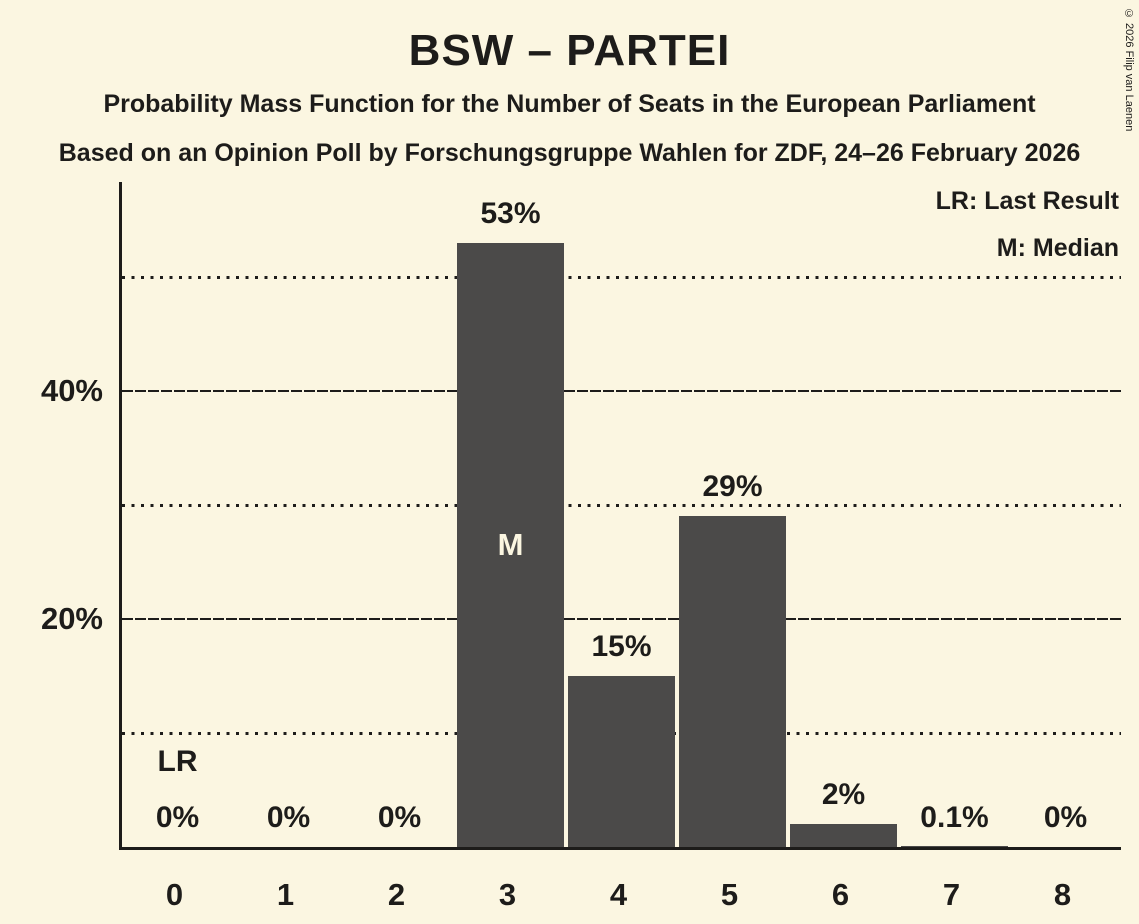  Describe the element at coordinates (843, 794) in the screenshot. I see `bar-value-label-6: 2%` at that location.